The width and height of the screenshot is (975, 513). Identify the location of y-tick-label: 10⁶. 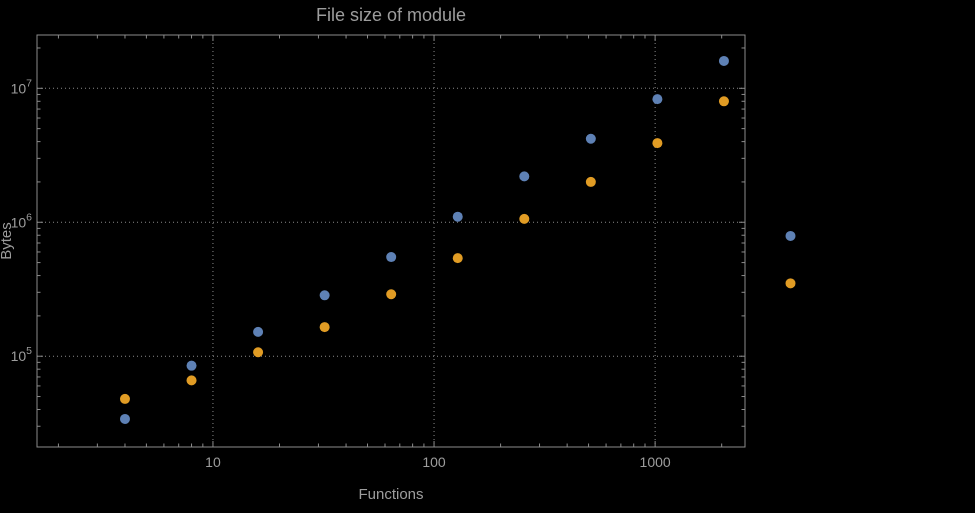
(22, 220).